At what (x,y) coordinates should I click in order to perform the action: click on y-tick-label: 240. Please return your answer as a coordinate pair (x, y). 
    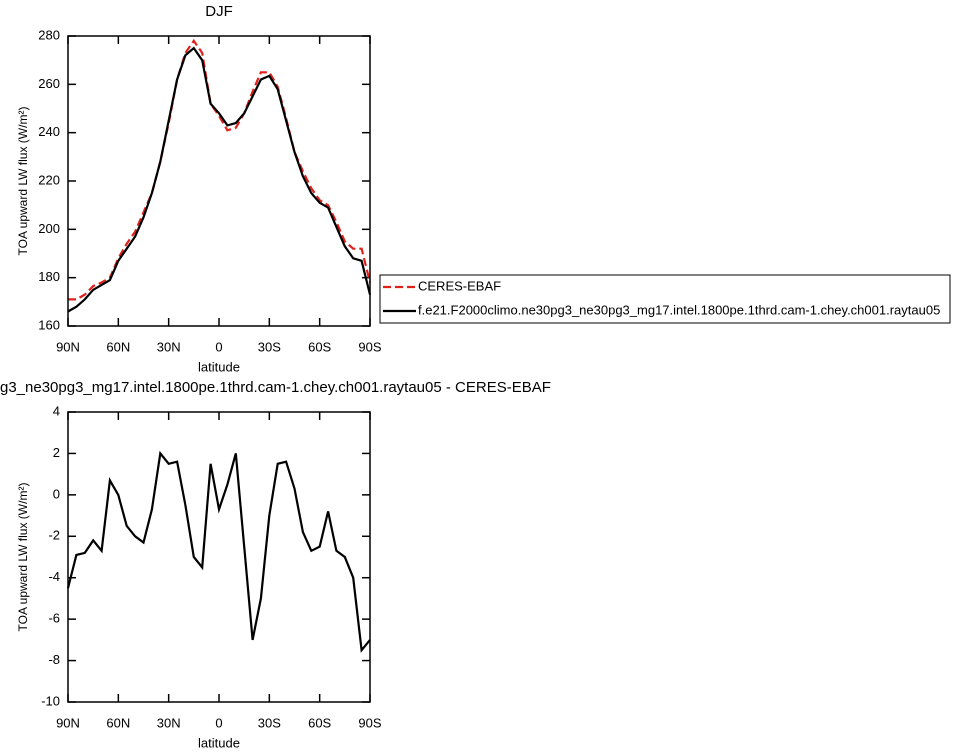
    Looking at the image, I should click on (49, 131).